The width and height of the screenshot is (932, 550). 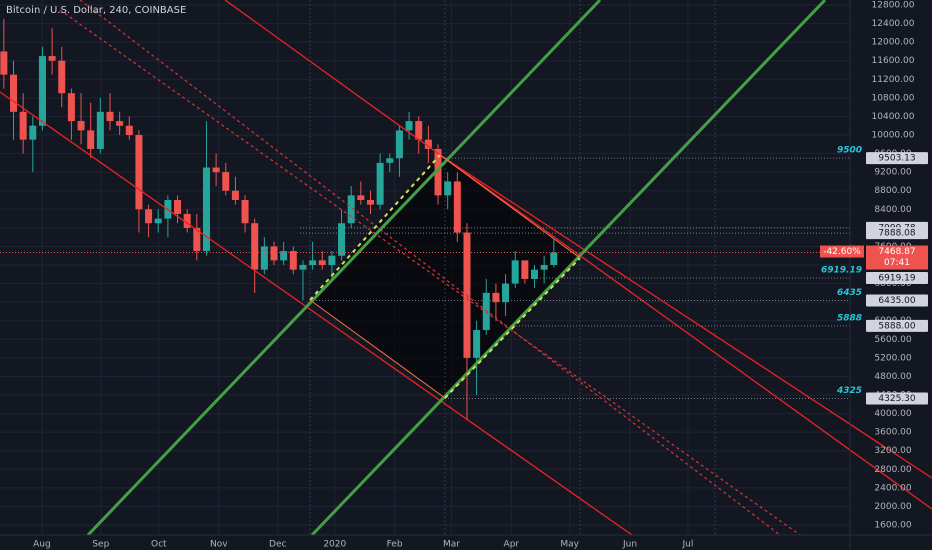 What do you see at coordinates (892, 377) in the screenshot?
I see `y-tick-label: 4800.00` at bounding box center [892, 377].